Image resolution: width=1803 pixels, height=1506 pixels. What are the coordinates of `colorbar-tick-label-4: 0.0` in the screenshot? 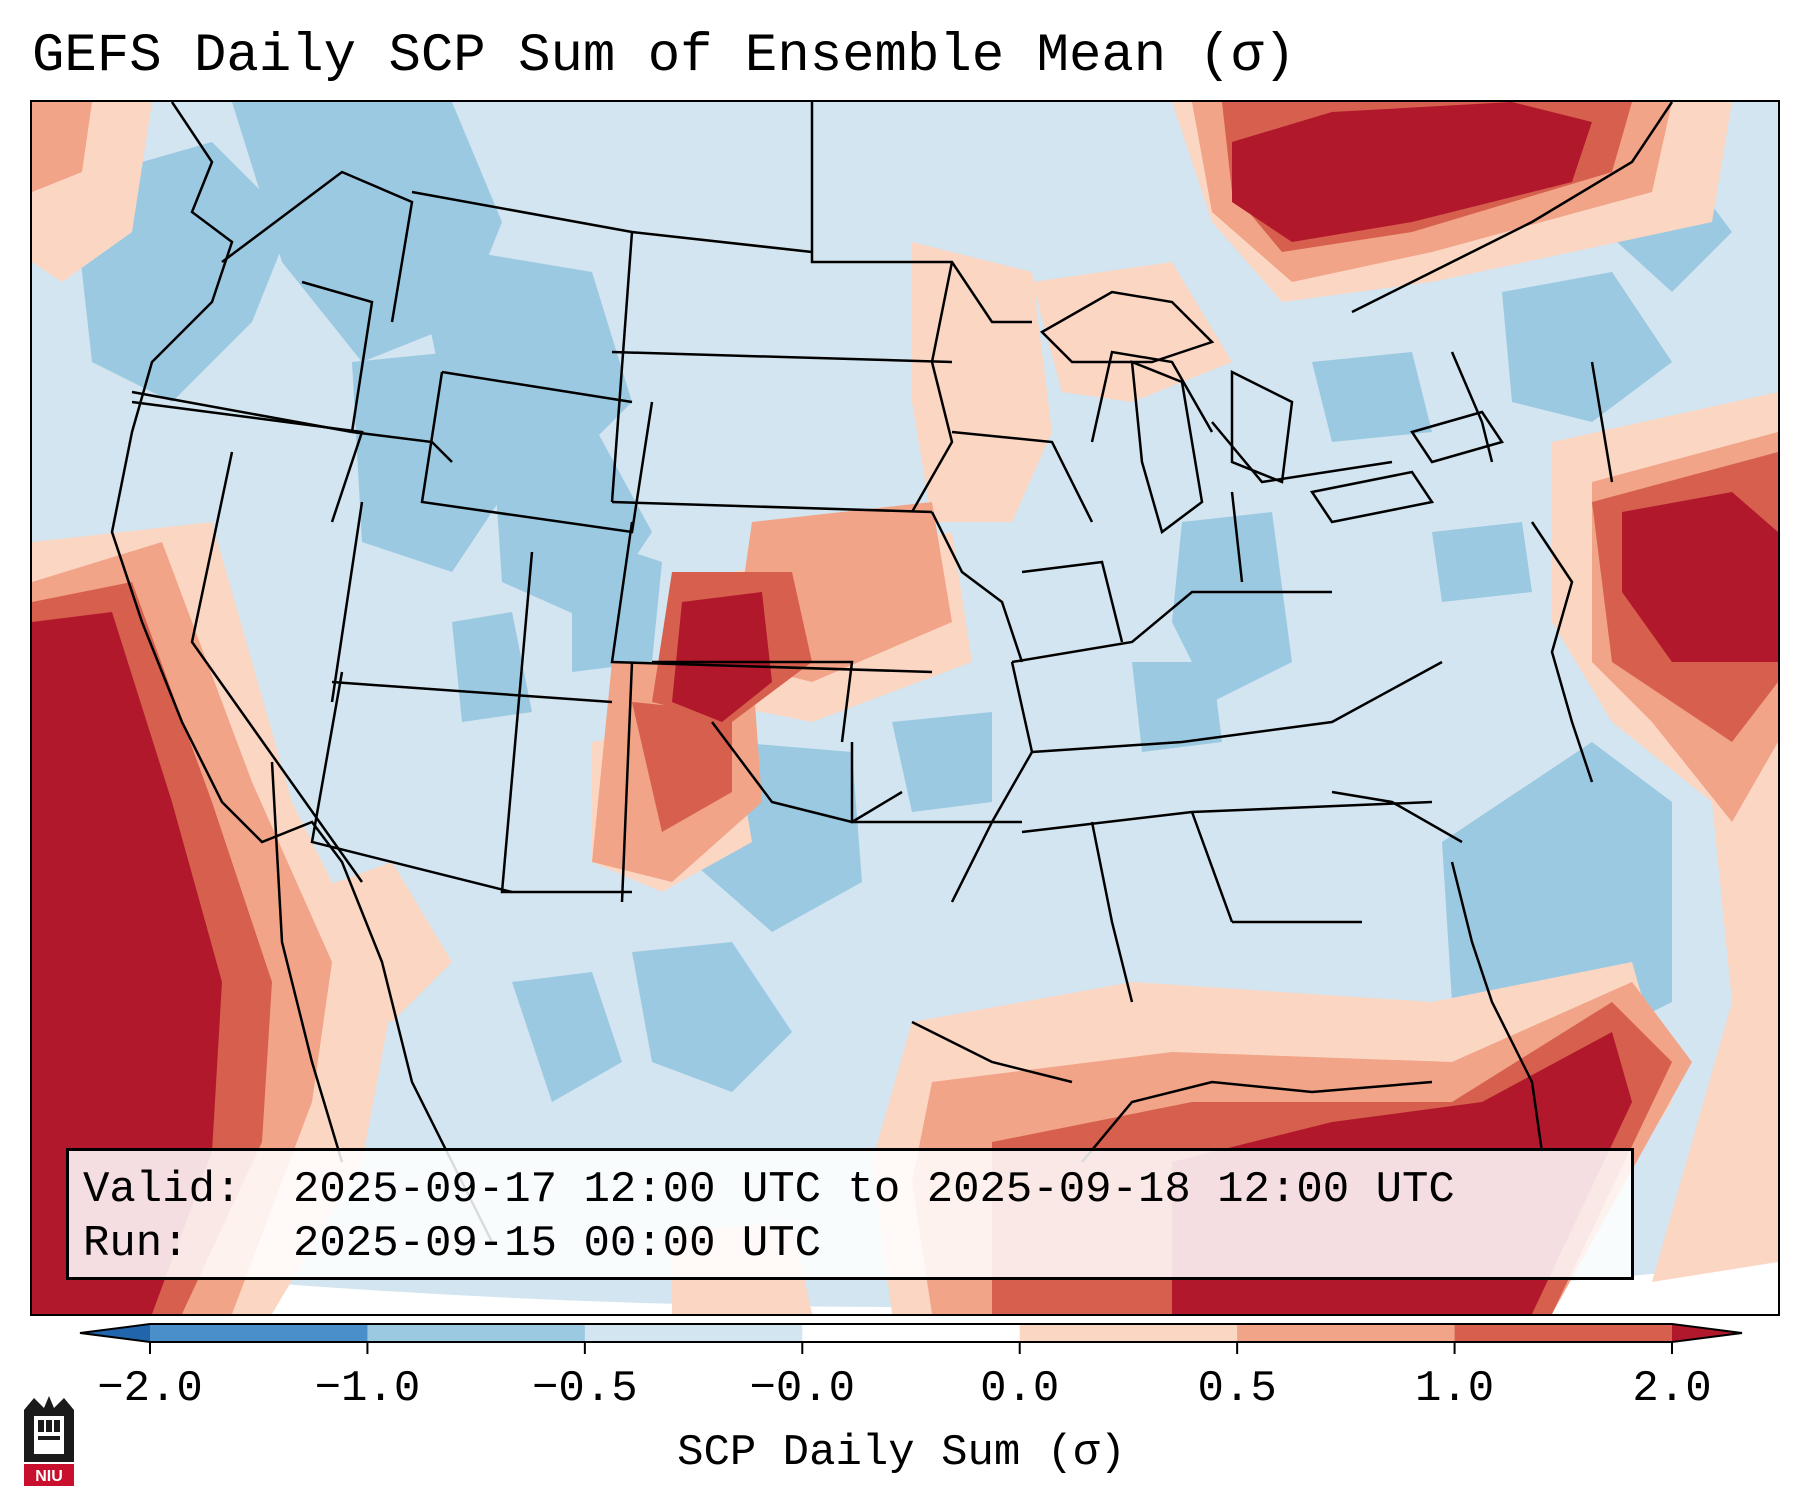 It's located at (1020, 1389).